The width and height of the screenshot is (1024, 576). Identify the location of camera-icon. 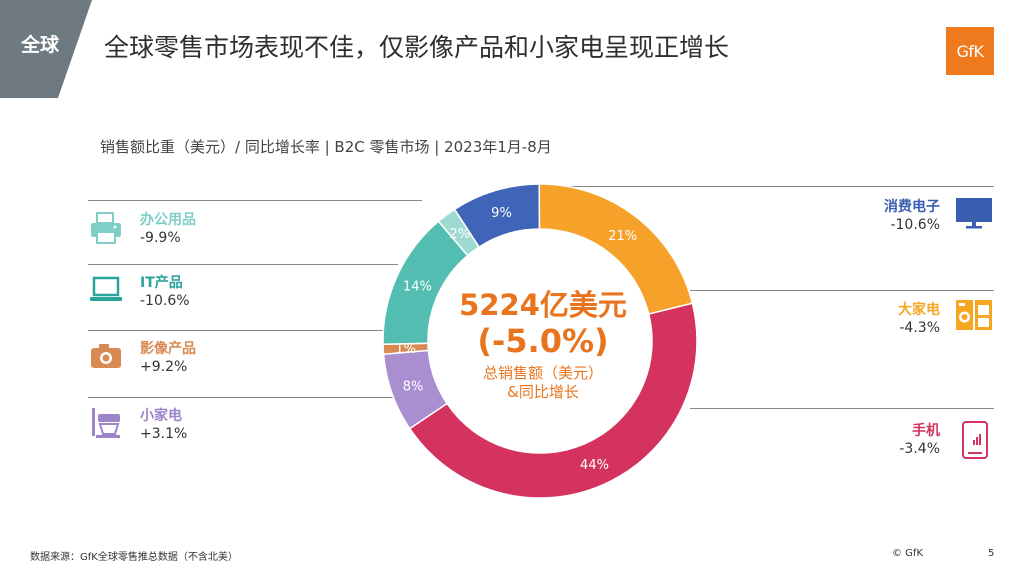
(106, 356).